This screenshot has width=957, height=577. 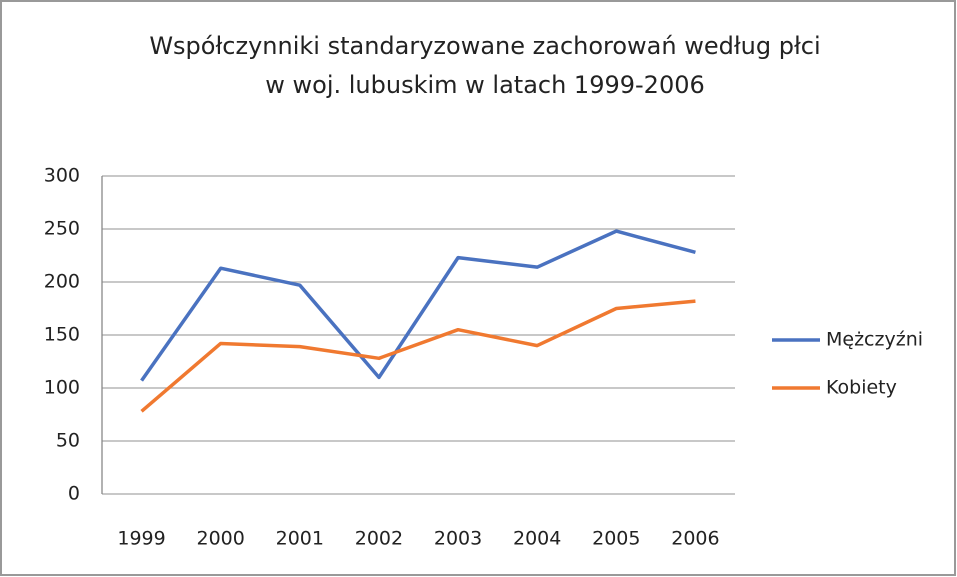 What do you see at coordinates (62, 229) in the screenshot?
I see `y-tick-label: 250` at bounding box center [62, 229].